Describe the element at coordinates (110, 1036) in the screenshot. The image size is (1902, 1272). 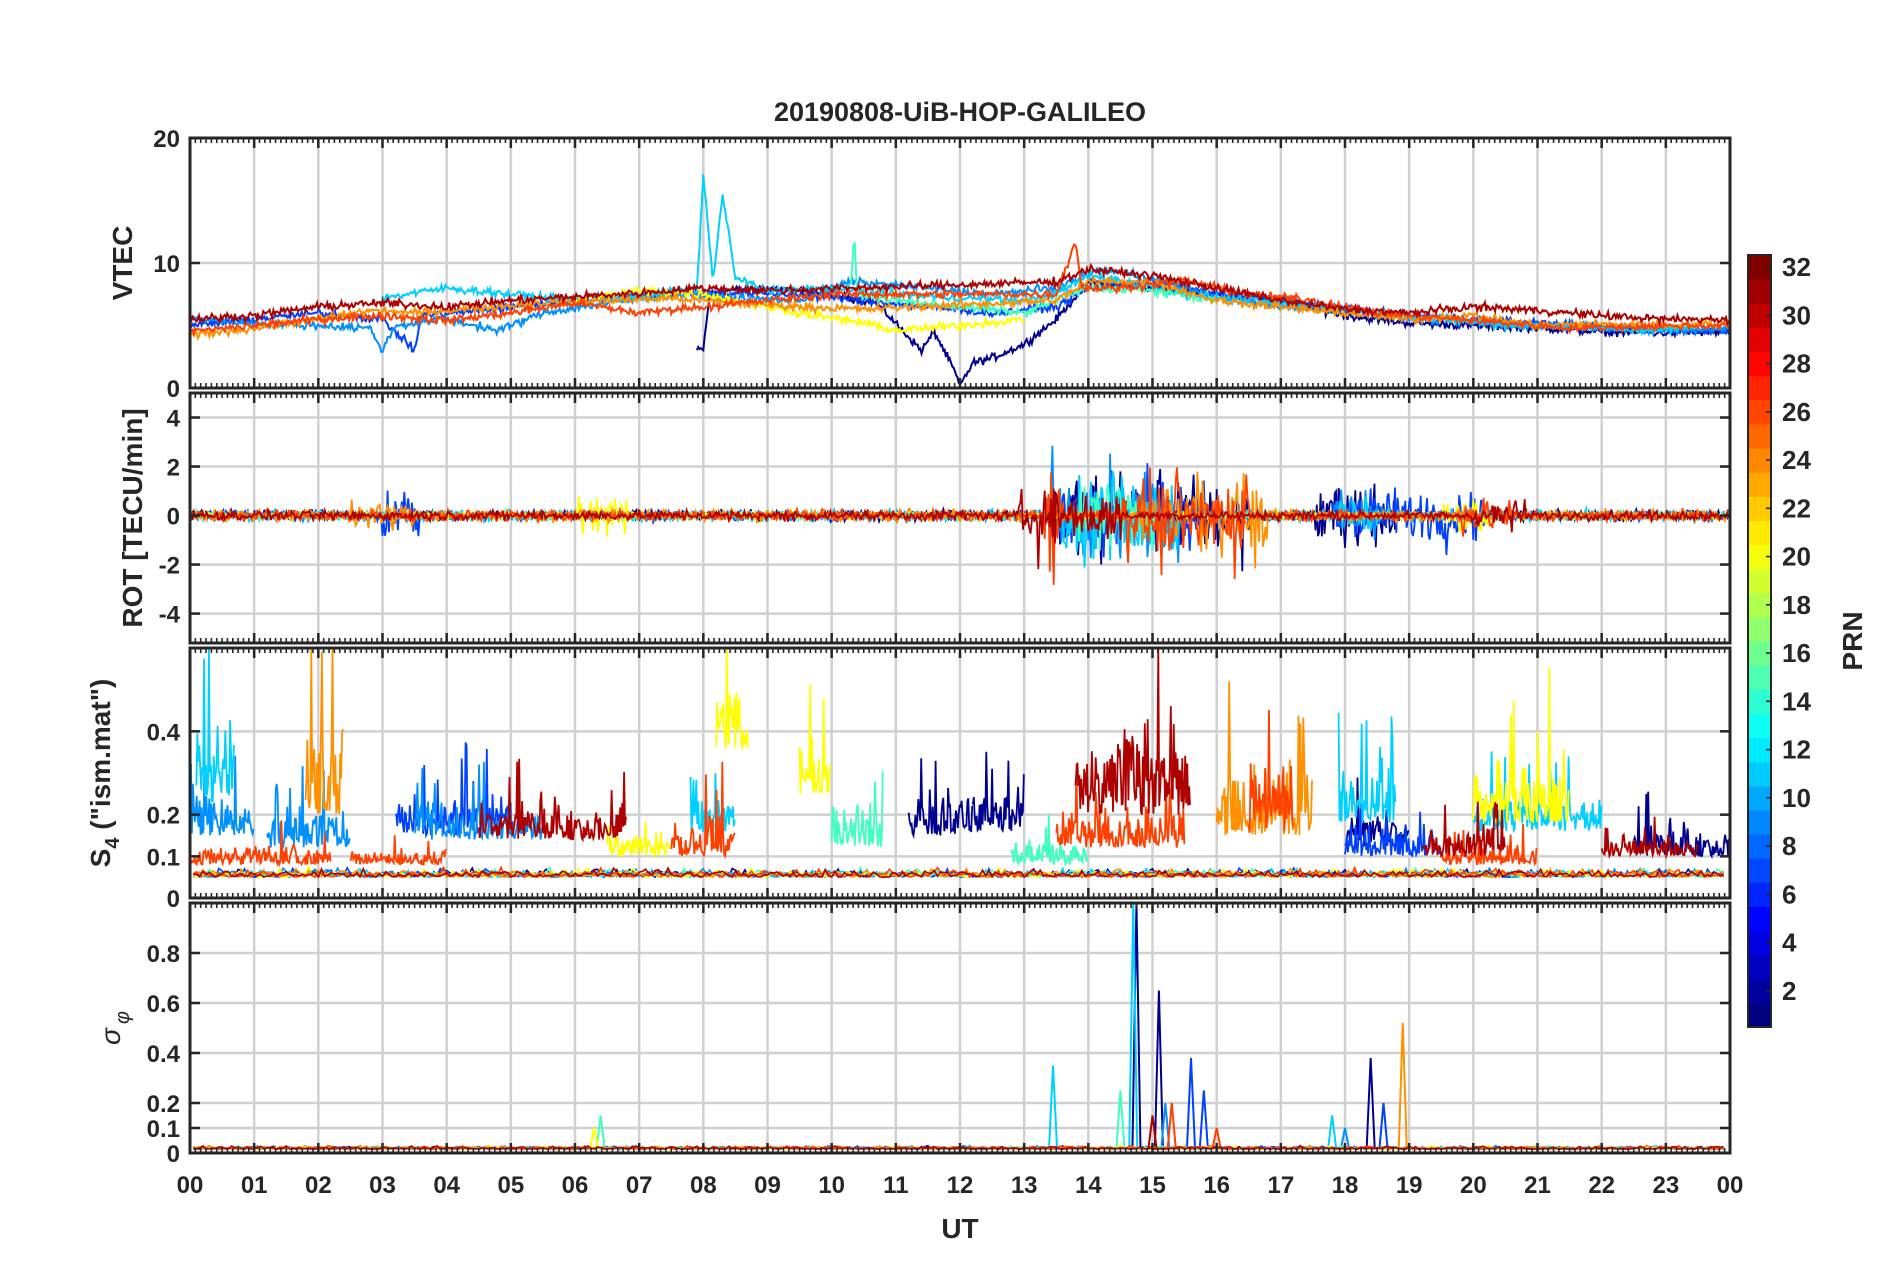
I see `ylabel-sigma-main: σ` at that location.